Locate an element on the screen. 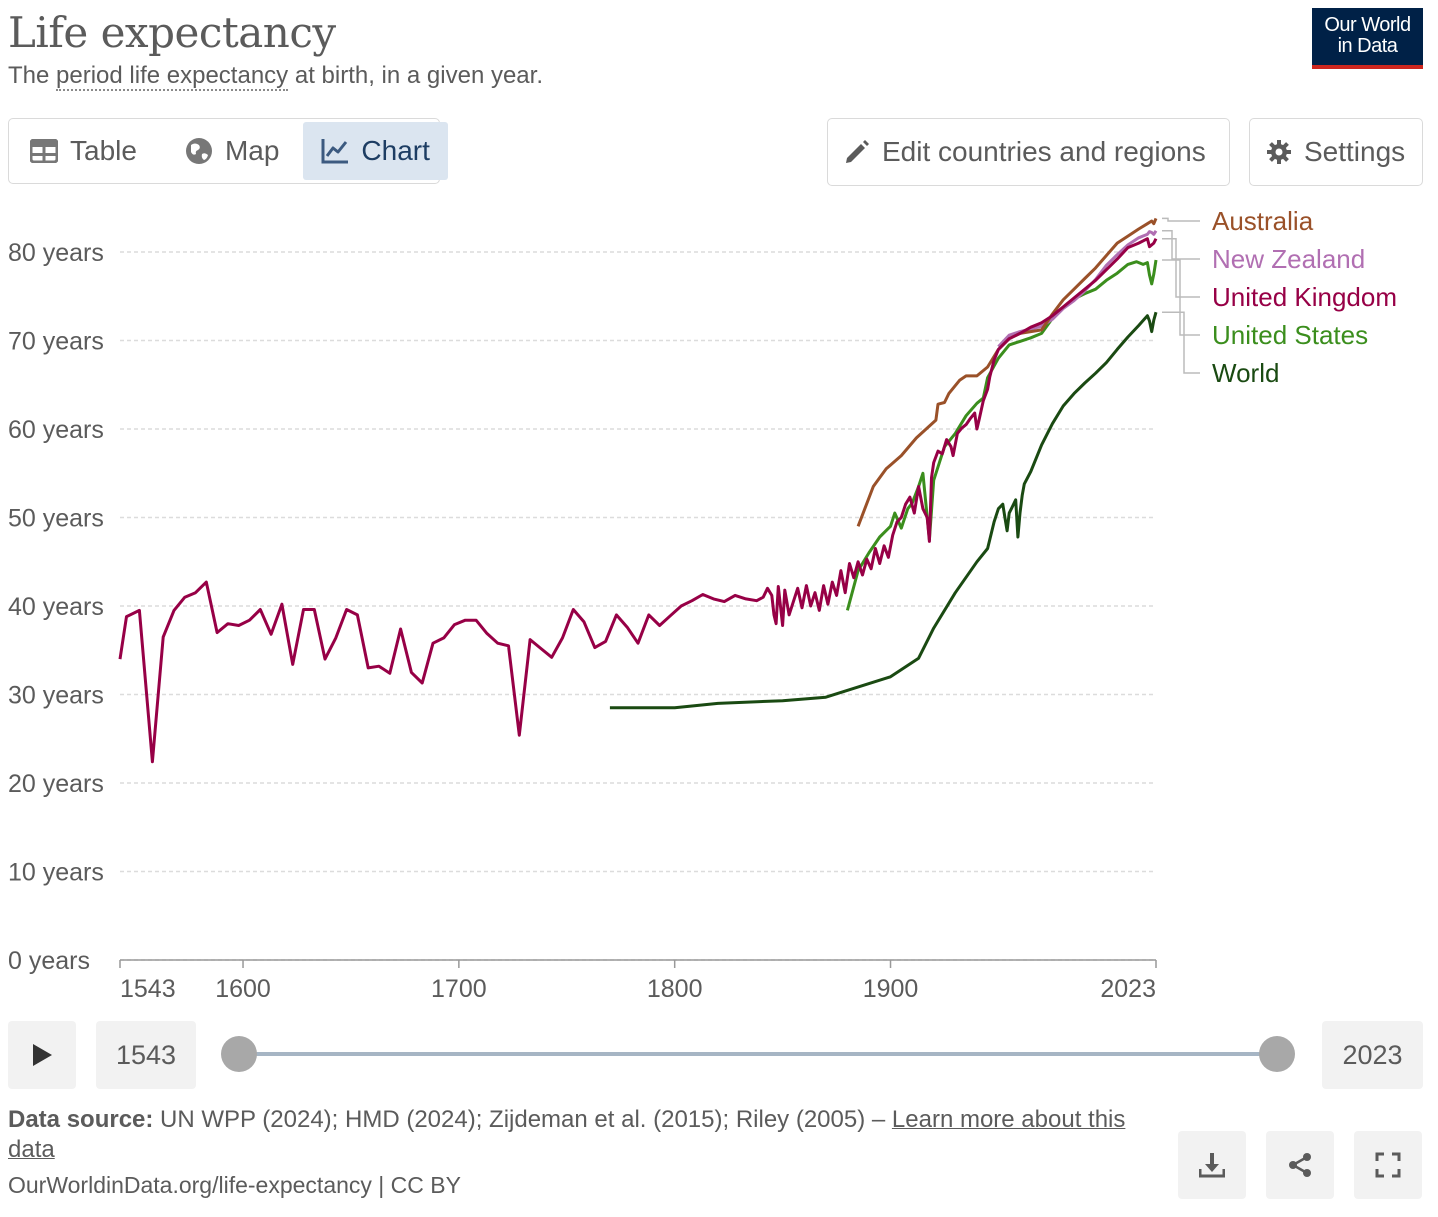  line-chart-icon is located at coordinates (335, 151).